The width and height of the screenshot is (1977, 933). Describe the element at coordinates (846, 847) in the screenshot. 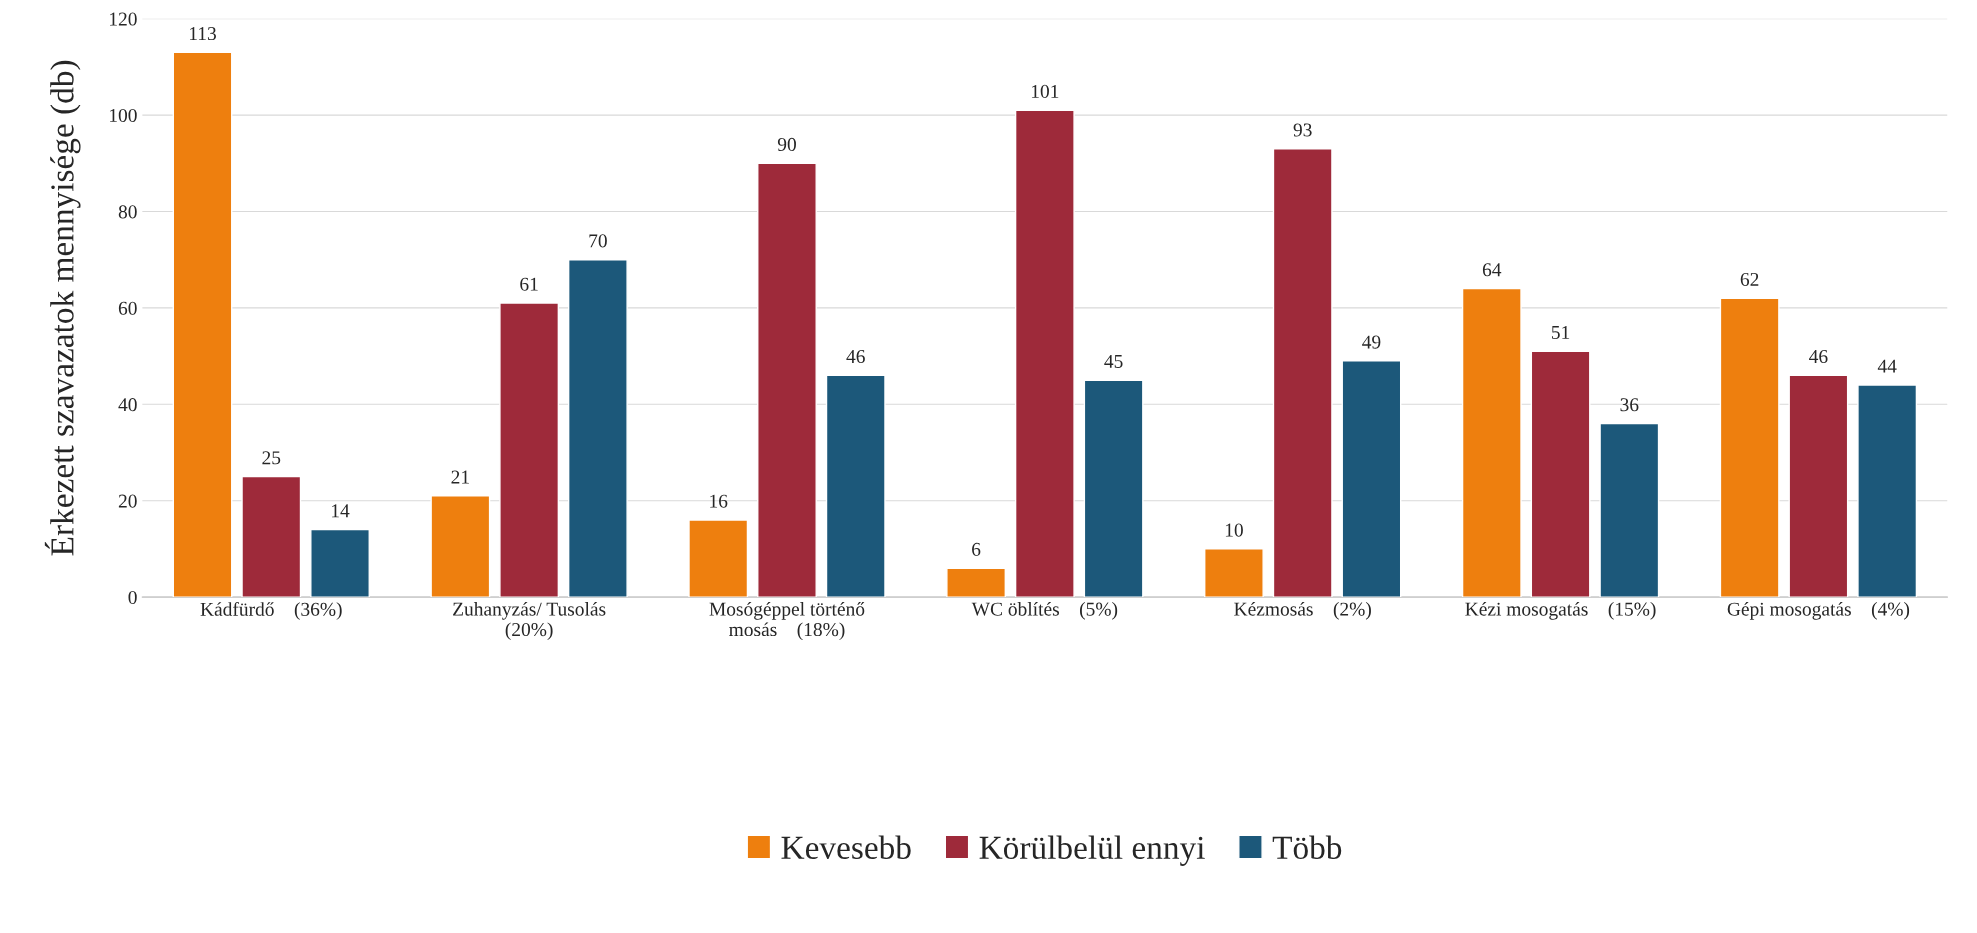

I see `legend-label: Kevesebb` at that location.